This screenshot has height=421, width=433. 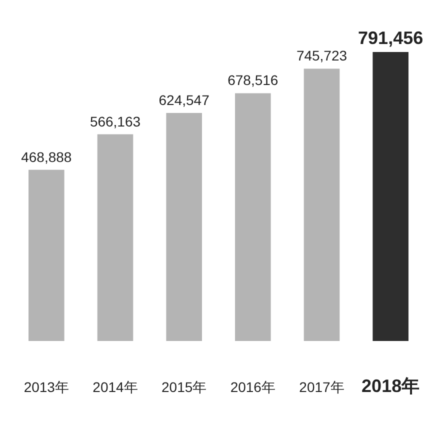 What do you see at coordinates (321, 387) in the screenshot?
I see `x-tick-label: 2017年` at bounding box center [321, 387].